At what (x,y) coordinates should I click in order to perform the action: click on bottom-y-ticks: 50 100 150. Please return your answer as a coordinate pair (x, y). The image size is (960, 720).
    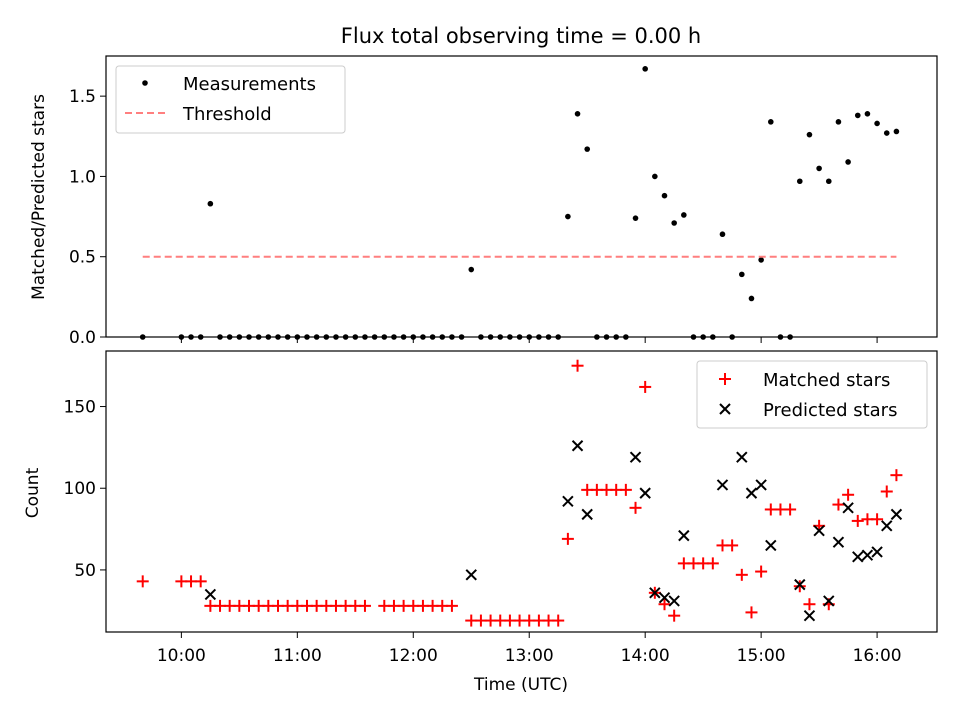
    Looking at the image, I should click on (85, 489).